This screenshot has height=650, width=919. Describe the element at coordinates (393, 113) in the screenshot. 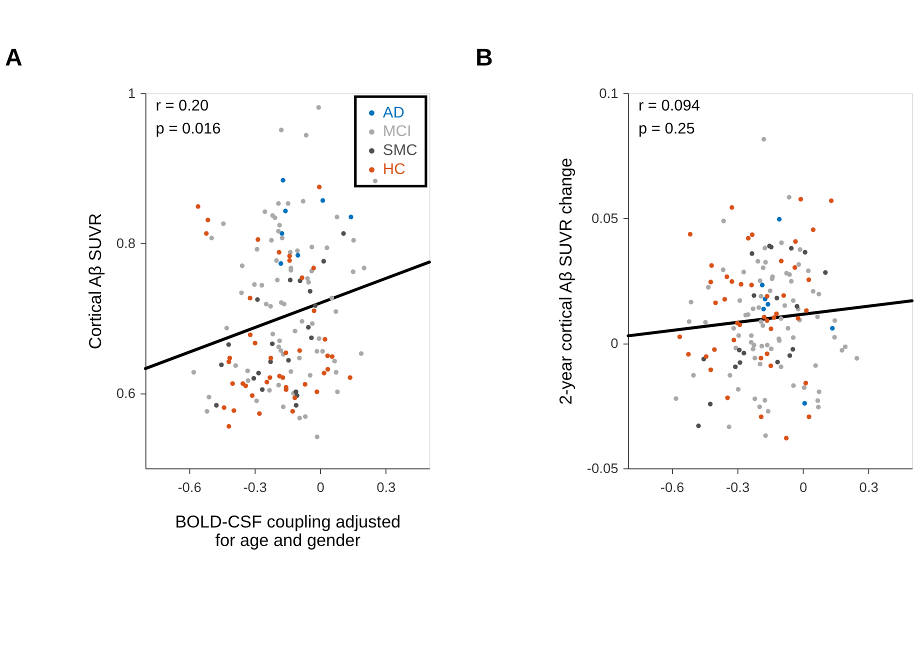

I see `legend-label: AD` at that location.